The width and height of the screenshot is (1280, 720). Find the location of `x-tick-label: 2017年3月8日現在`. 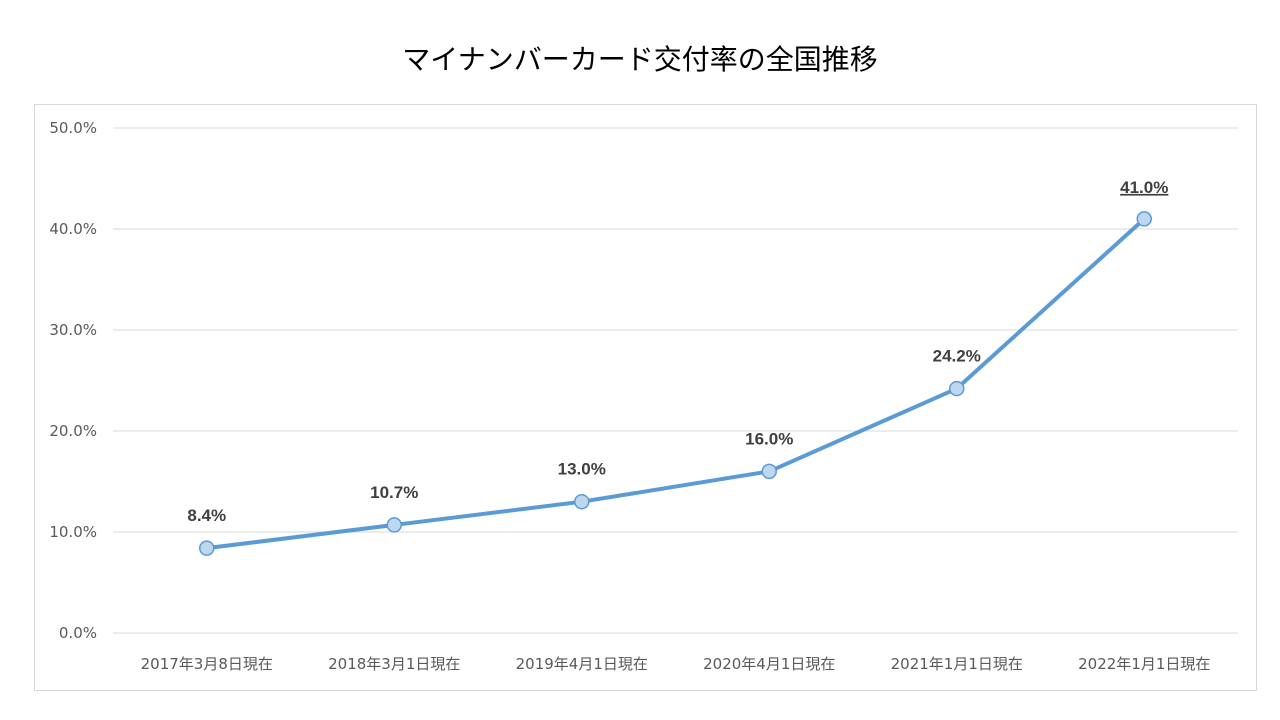

x-tick-label: 2017年3月8日現在 is located at coordinates (207, 664).